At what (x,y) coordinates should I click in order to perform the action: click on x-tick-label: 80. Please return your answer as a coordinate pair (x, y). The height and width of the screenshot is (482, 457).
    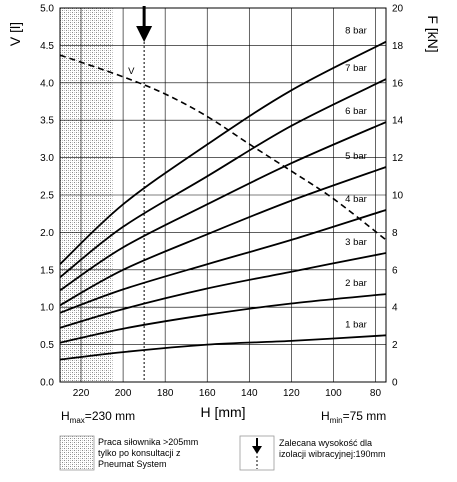
    Looking at the image, I should click on (376, 393).